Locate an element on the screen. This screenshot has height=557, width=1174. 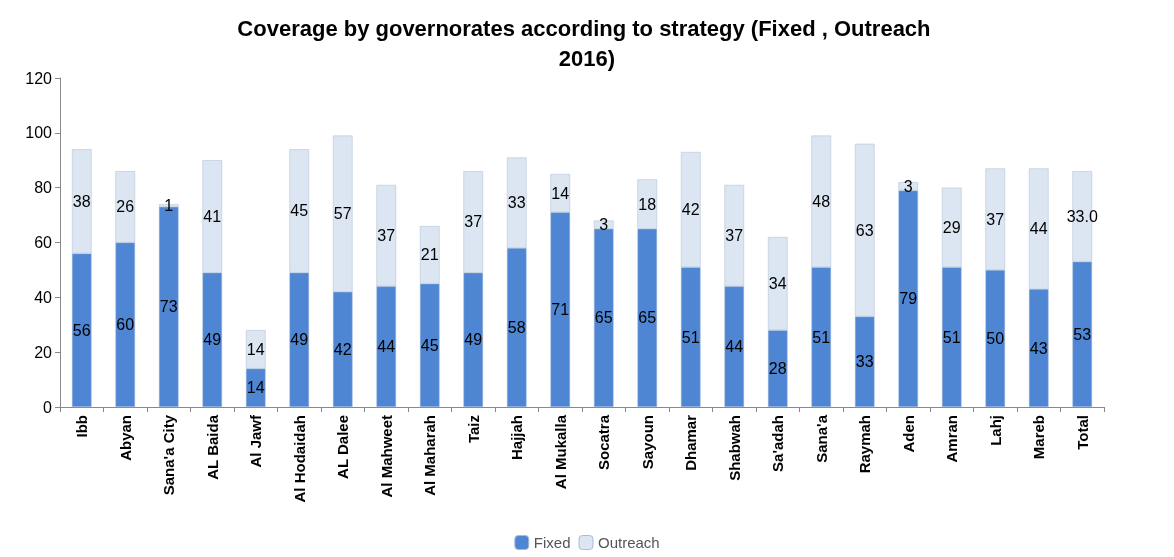
x-tick-label: Abyan is located at coordinates (125, 438).